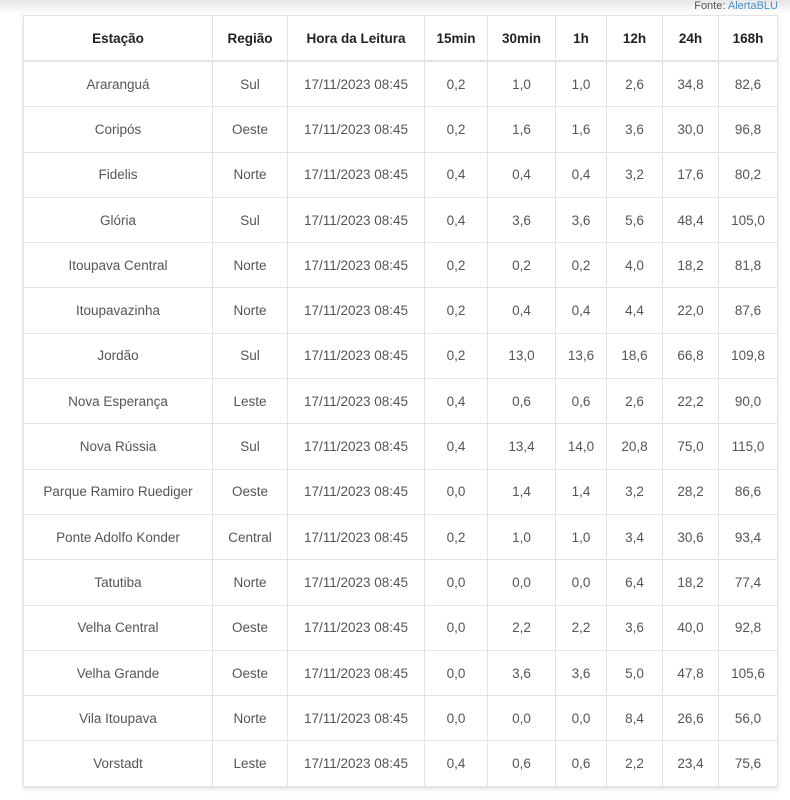 Image resolution: width=790 pixels, height=800 pixels. I want to click on cell-24h: 34,8, so click(690, 84).